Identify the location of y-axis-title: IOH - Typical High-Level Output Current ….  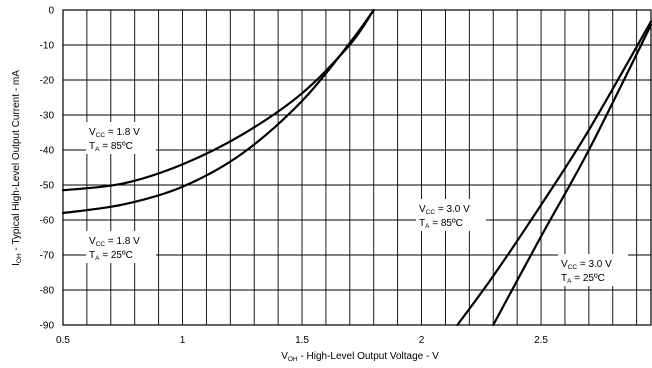
(17, 168).